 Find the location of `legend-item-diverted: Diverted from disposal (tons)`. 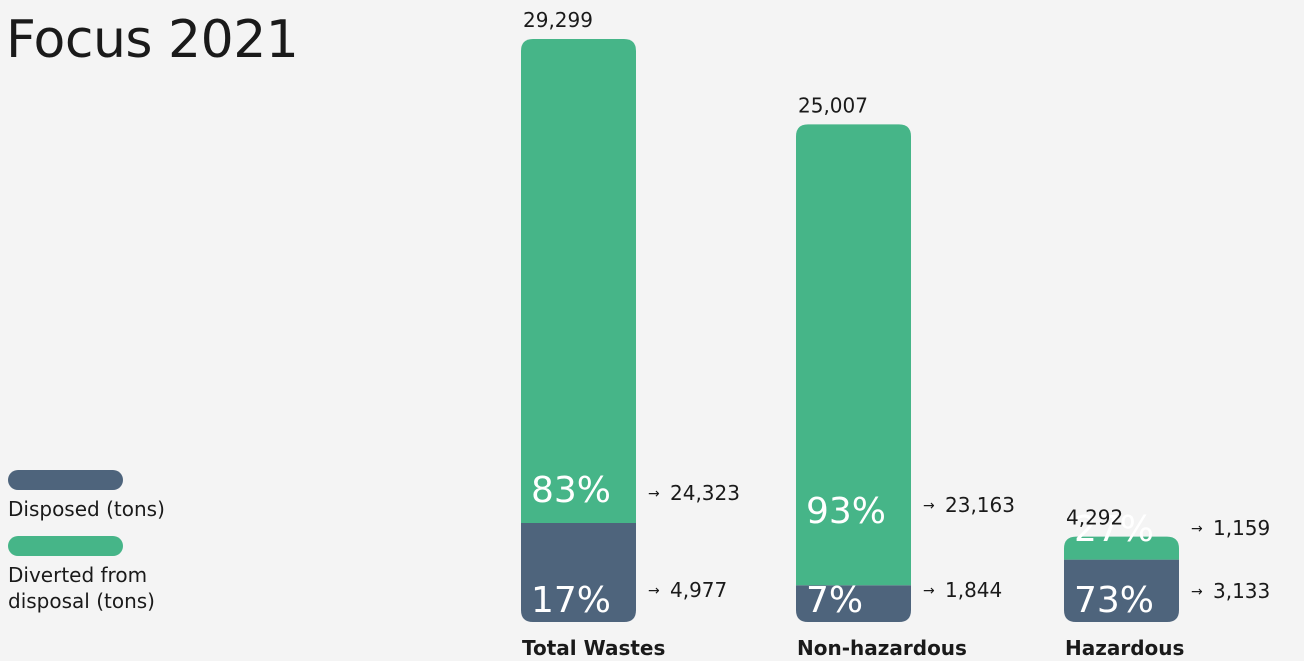

legend-item-diverted: Diverted from disposal (tons) is located at coordinates (108, 575).